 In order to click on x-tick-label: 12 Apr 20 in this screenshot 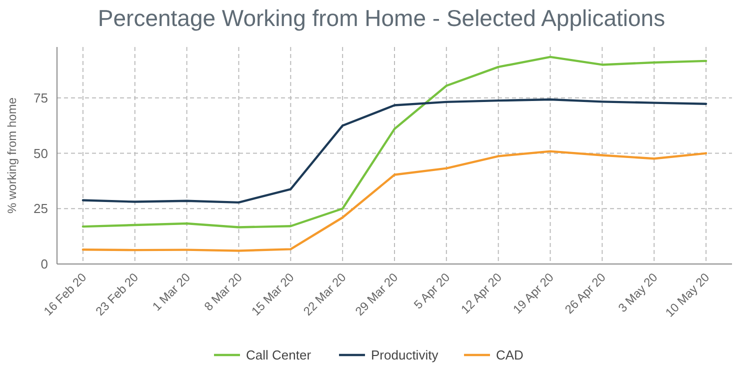, I will do `click(481, 293)`.